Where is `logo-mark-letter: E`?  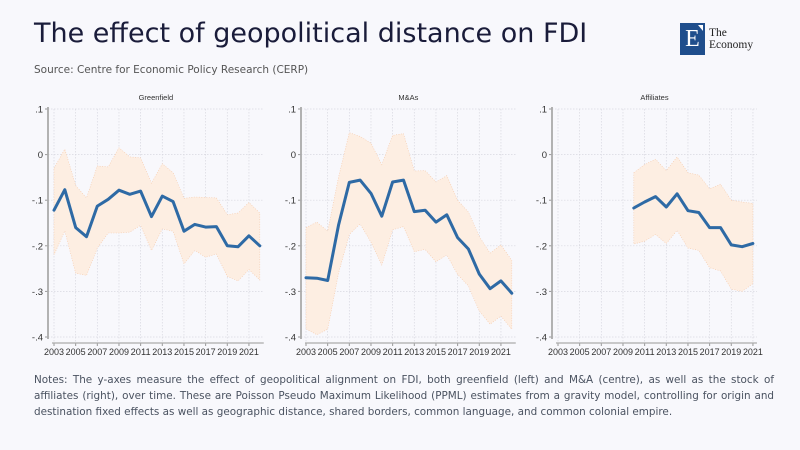 logo-mark-letter: E is located at coordinates (692, 38).